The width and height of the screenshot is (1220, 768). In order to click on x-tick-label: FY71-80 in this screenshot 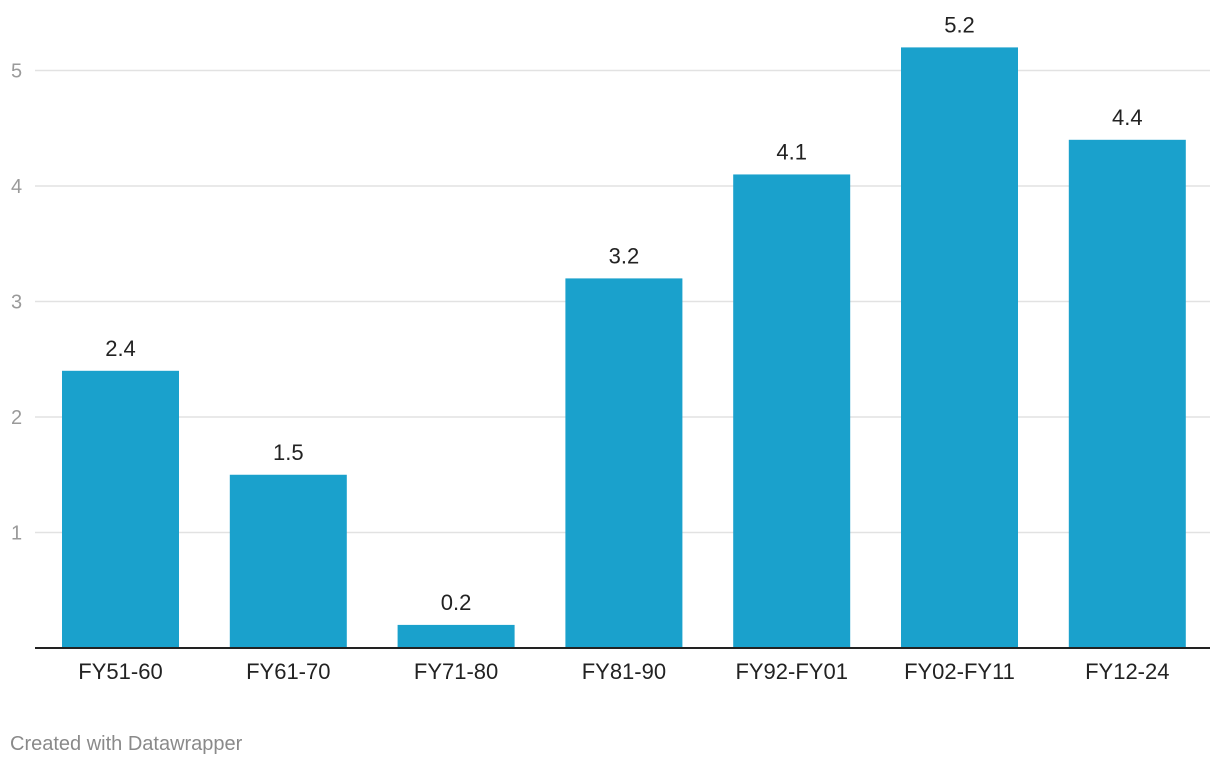, I will do `click(456, 671)`.